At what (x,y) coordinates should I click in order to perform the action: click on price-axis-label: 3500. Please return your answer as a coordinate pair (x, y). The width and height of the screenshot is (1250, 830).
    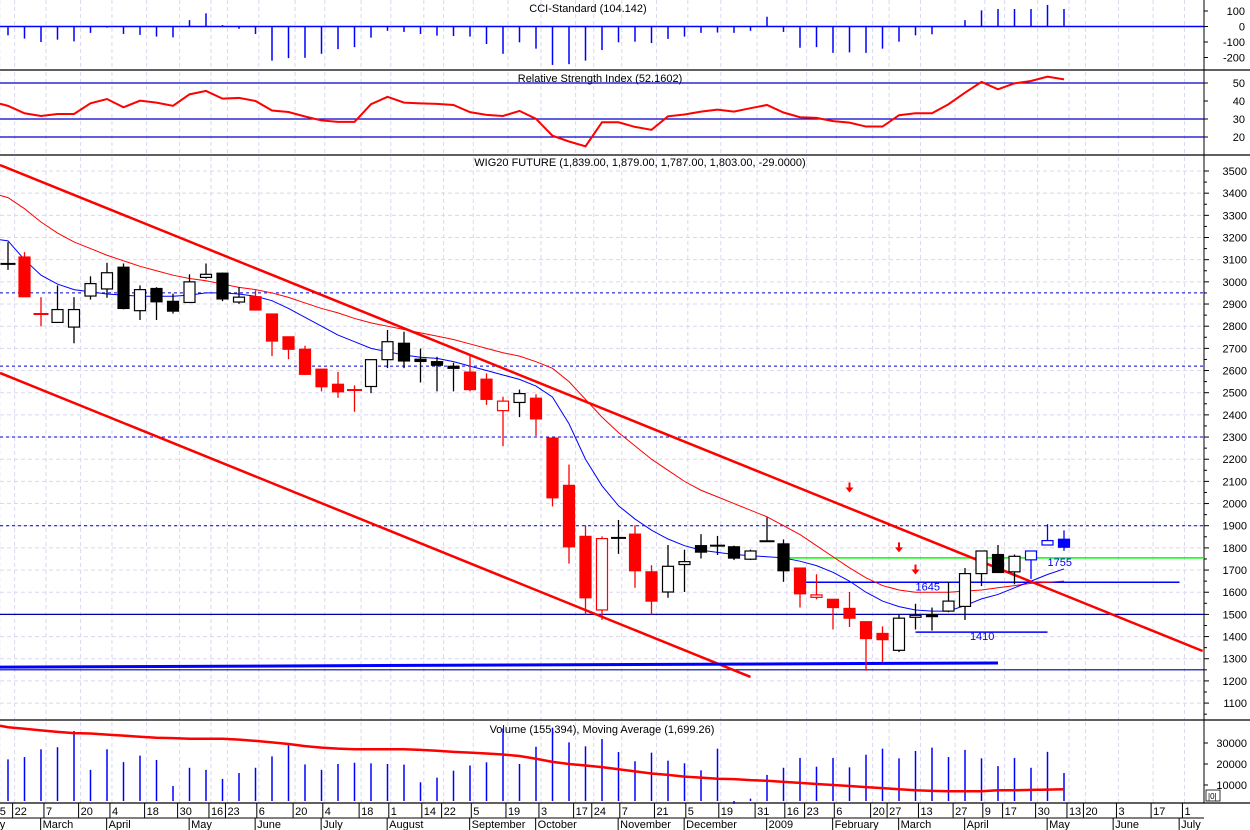
    Looking at the image, I should click on (1235, 172).